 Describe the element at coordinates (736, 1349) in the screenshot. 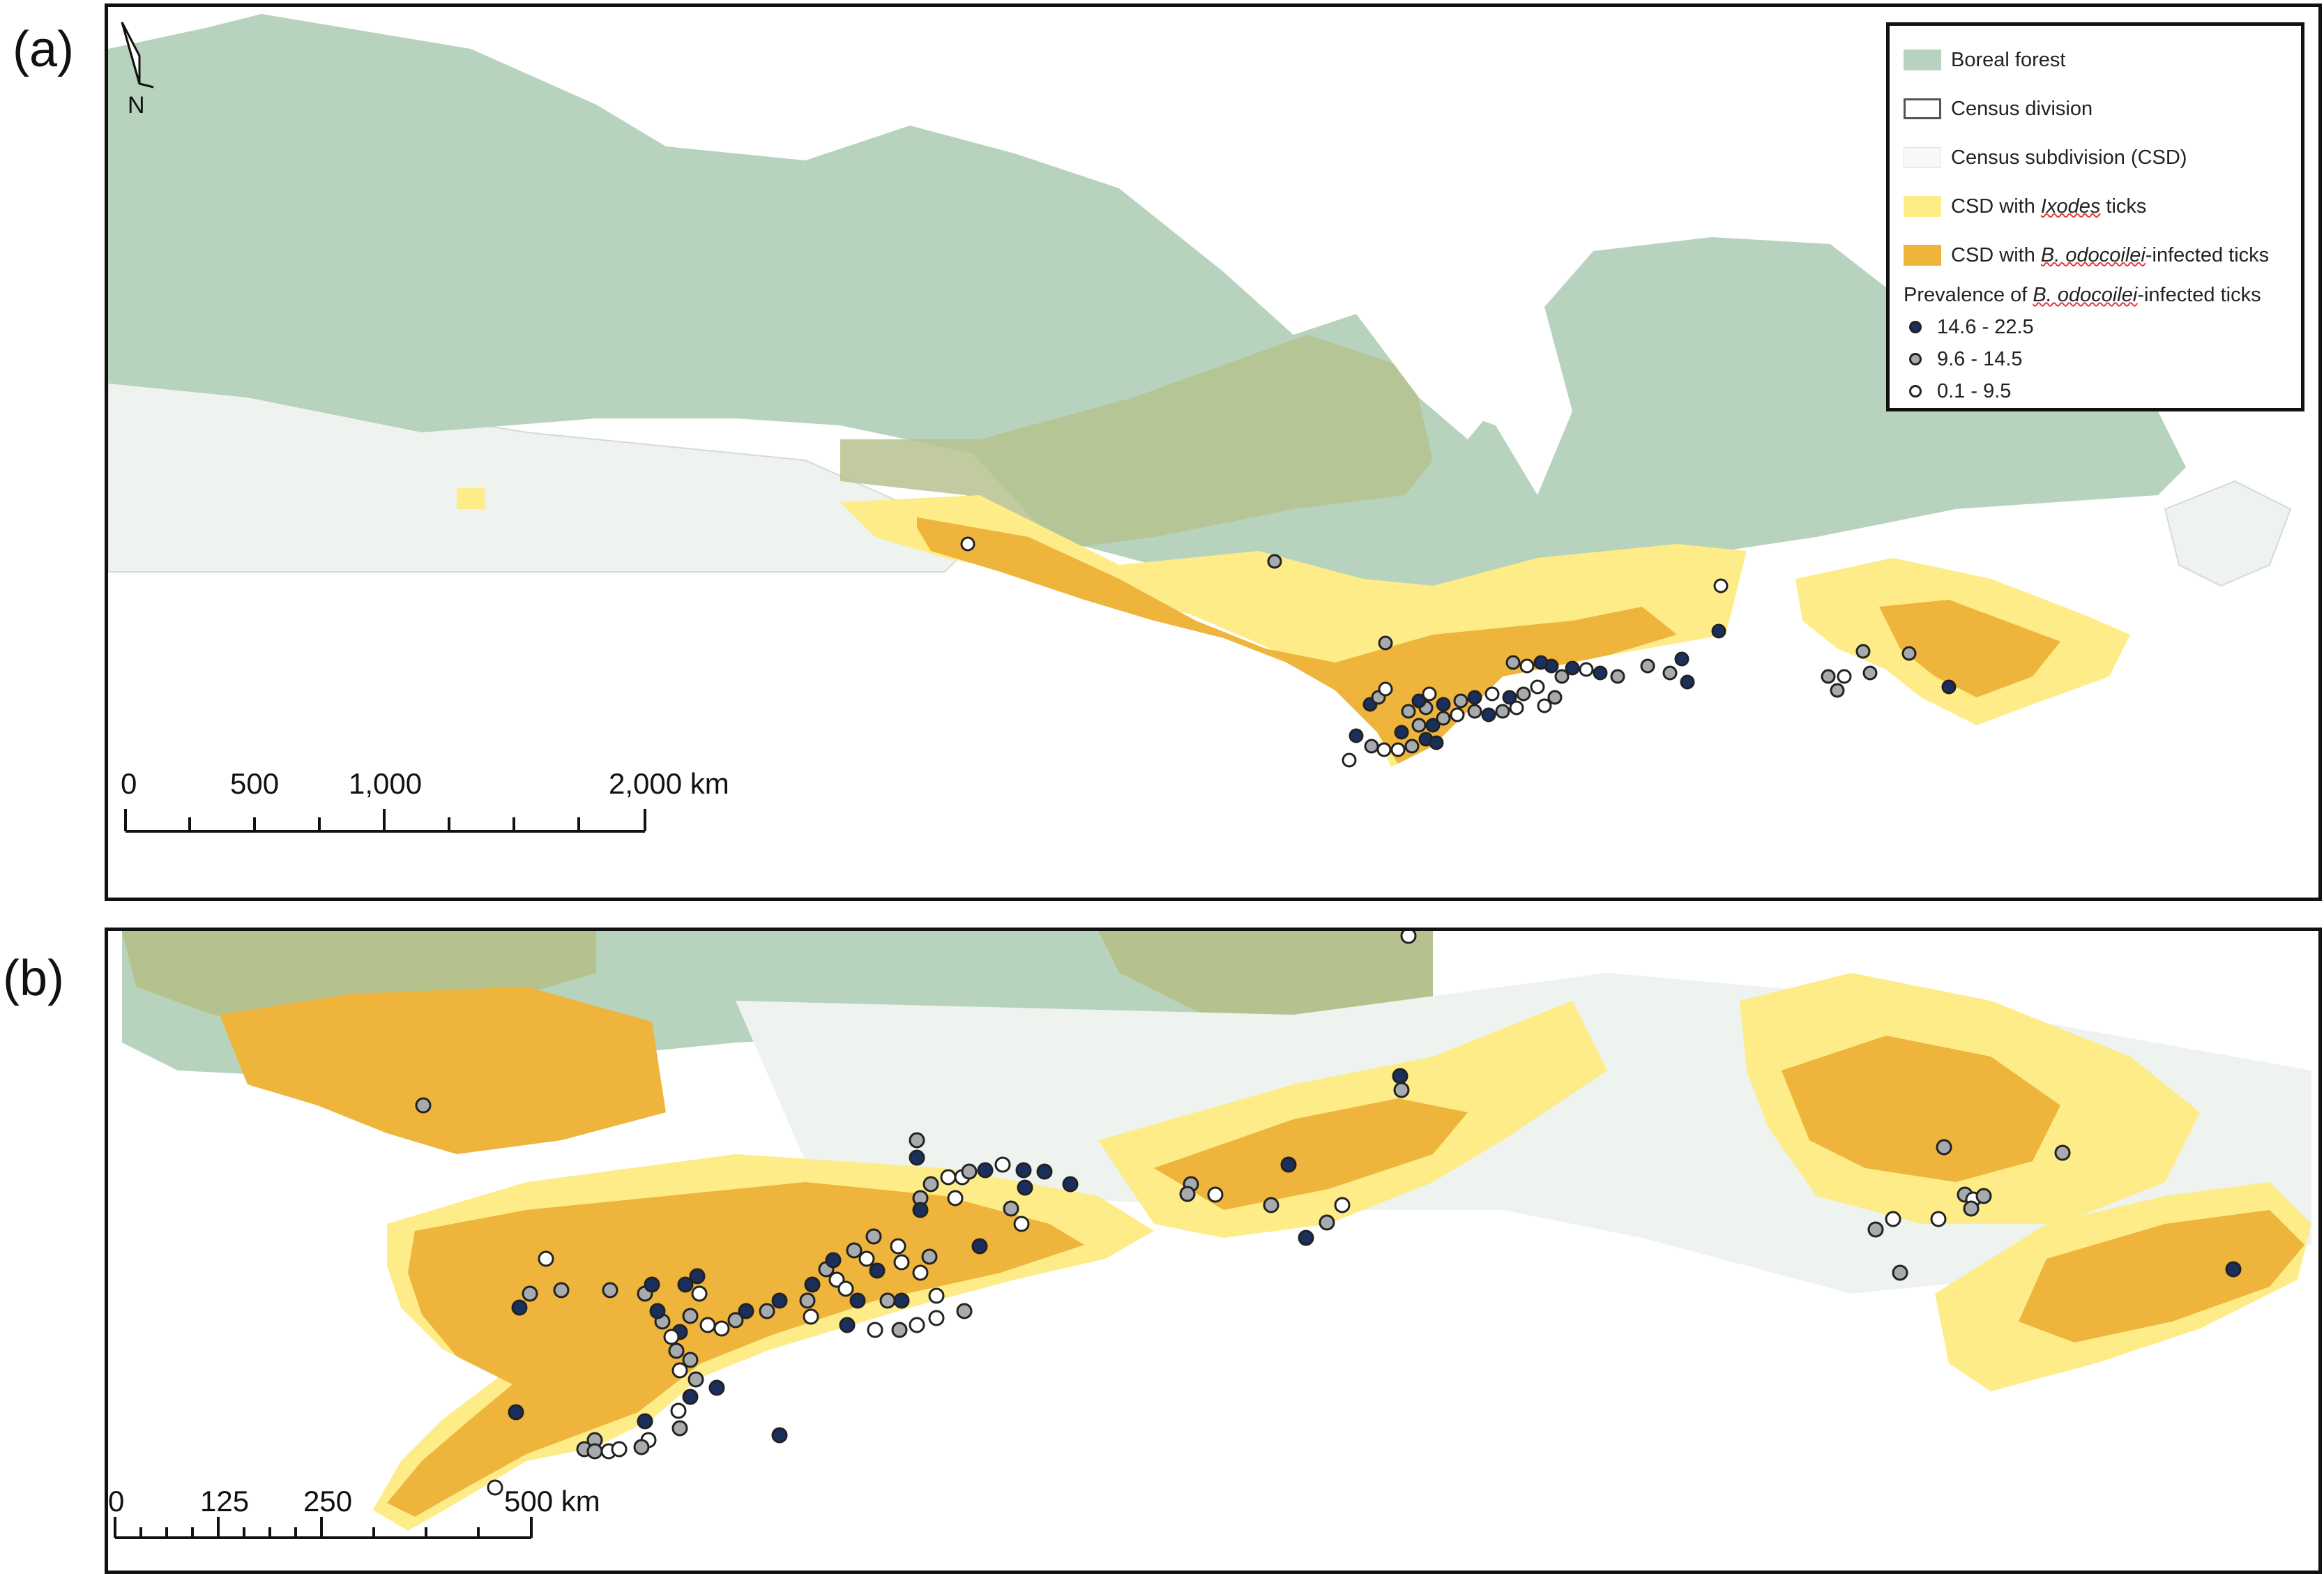

I see `csd-infected-south-ontario` at that location.